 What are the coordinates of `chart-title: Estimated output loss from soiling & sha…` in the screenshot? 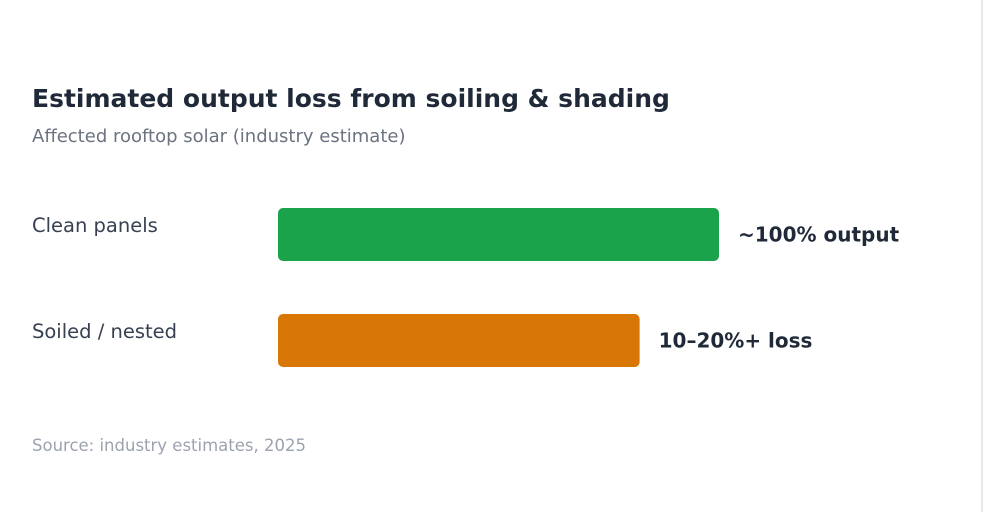 It's located at (351, 98).